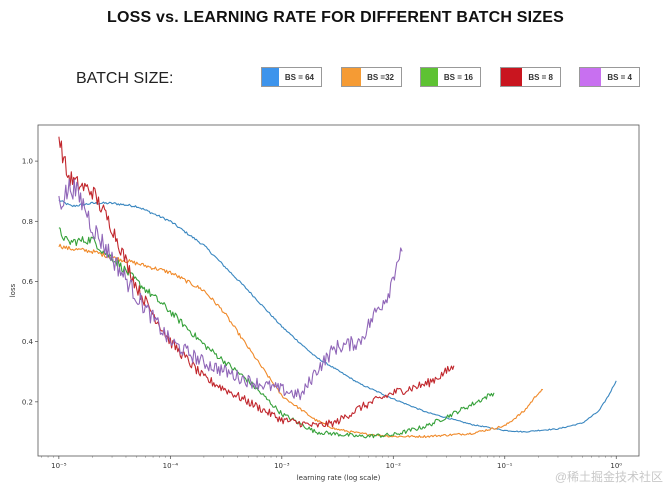 This screenshot has height=495, width=671. I want to click on x-tick-label-1: 10⁻⁴, so click(171, 466).